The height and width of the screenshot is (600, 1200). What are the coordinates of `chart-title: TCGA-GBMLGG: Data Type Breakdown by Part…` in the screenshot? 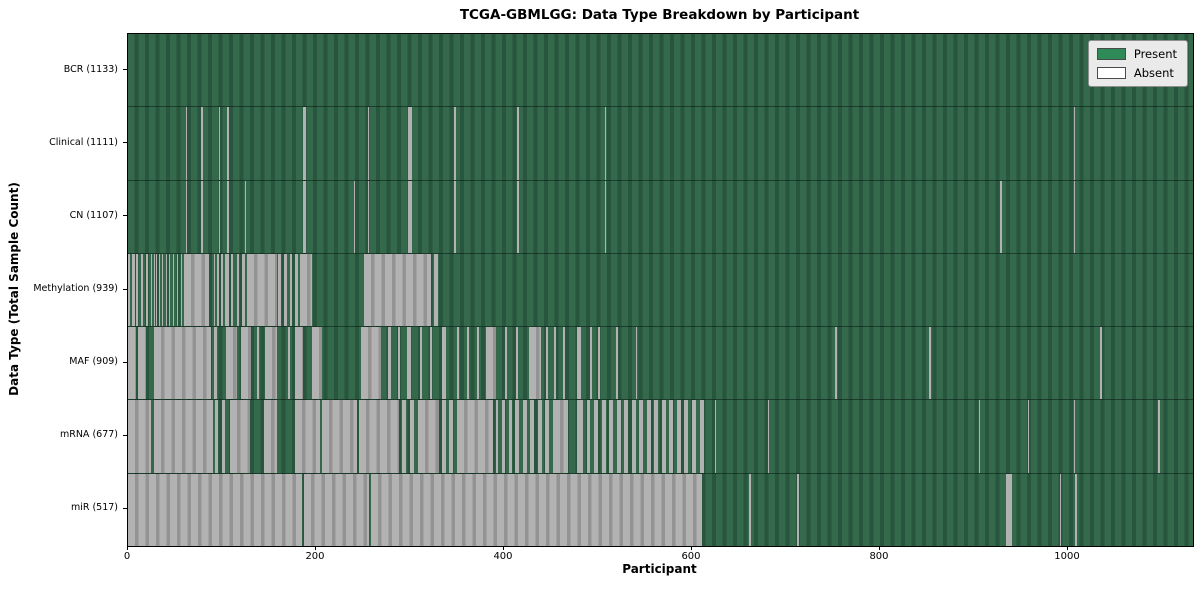 It's located at (659, 15).